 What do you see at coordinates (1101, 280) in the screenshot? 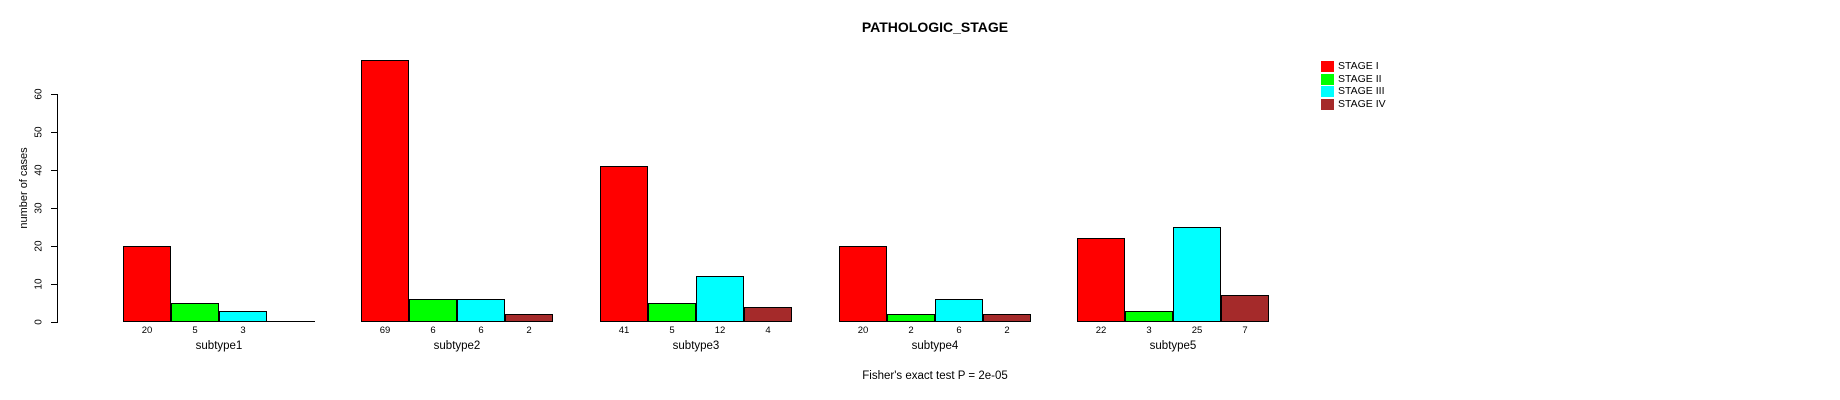
I see `bar-subtype5-stage-i` at bounding box center [1101, 280].